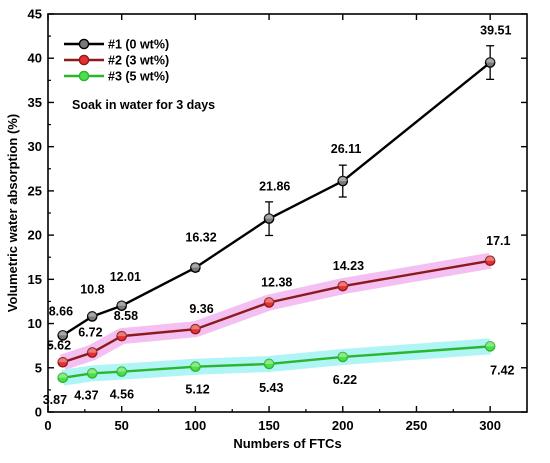  Describe the element at coordinates (417, 425) in the screenshot. I see `x-tick-label: 250` at that location.